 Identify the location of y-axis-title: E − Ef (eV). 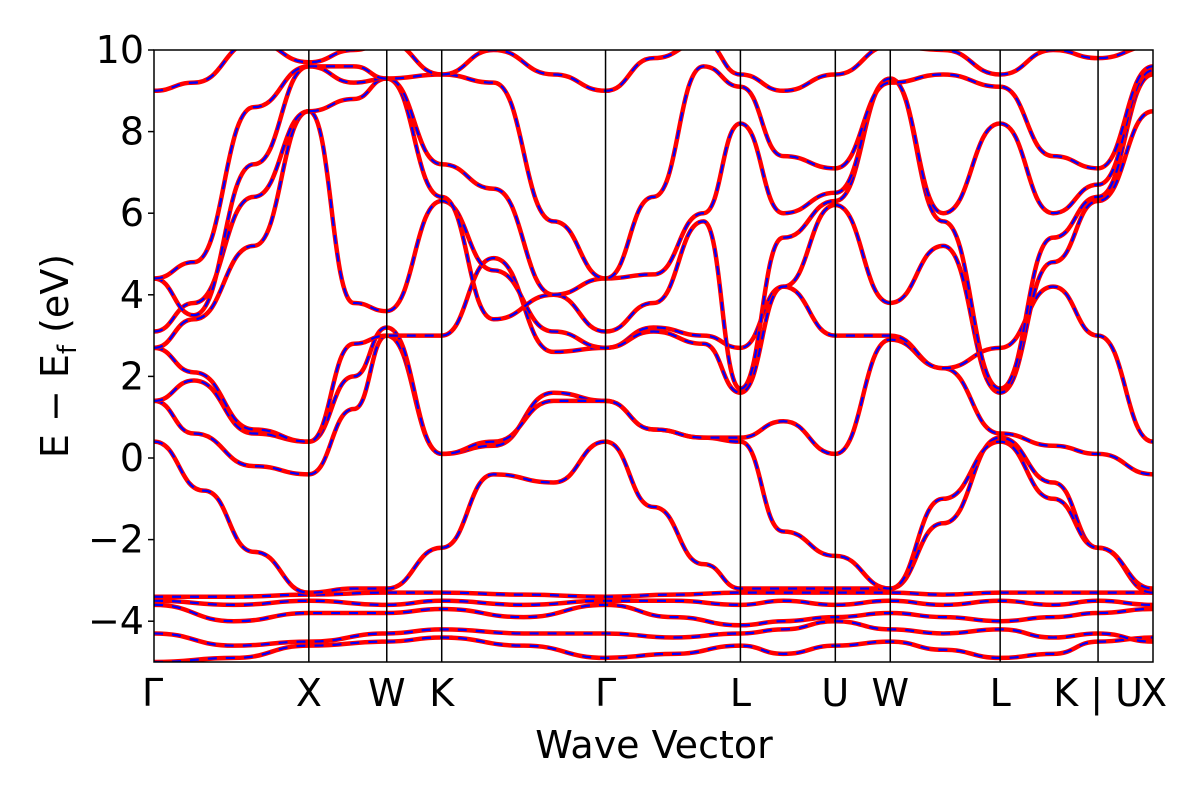
(58, 356).